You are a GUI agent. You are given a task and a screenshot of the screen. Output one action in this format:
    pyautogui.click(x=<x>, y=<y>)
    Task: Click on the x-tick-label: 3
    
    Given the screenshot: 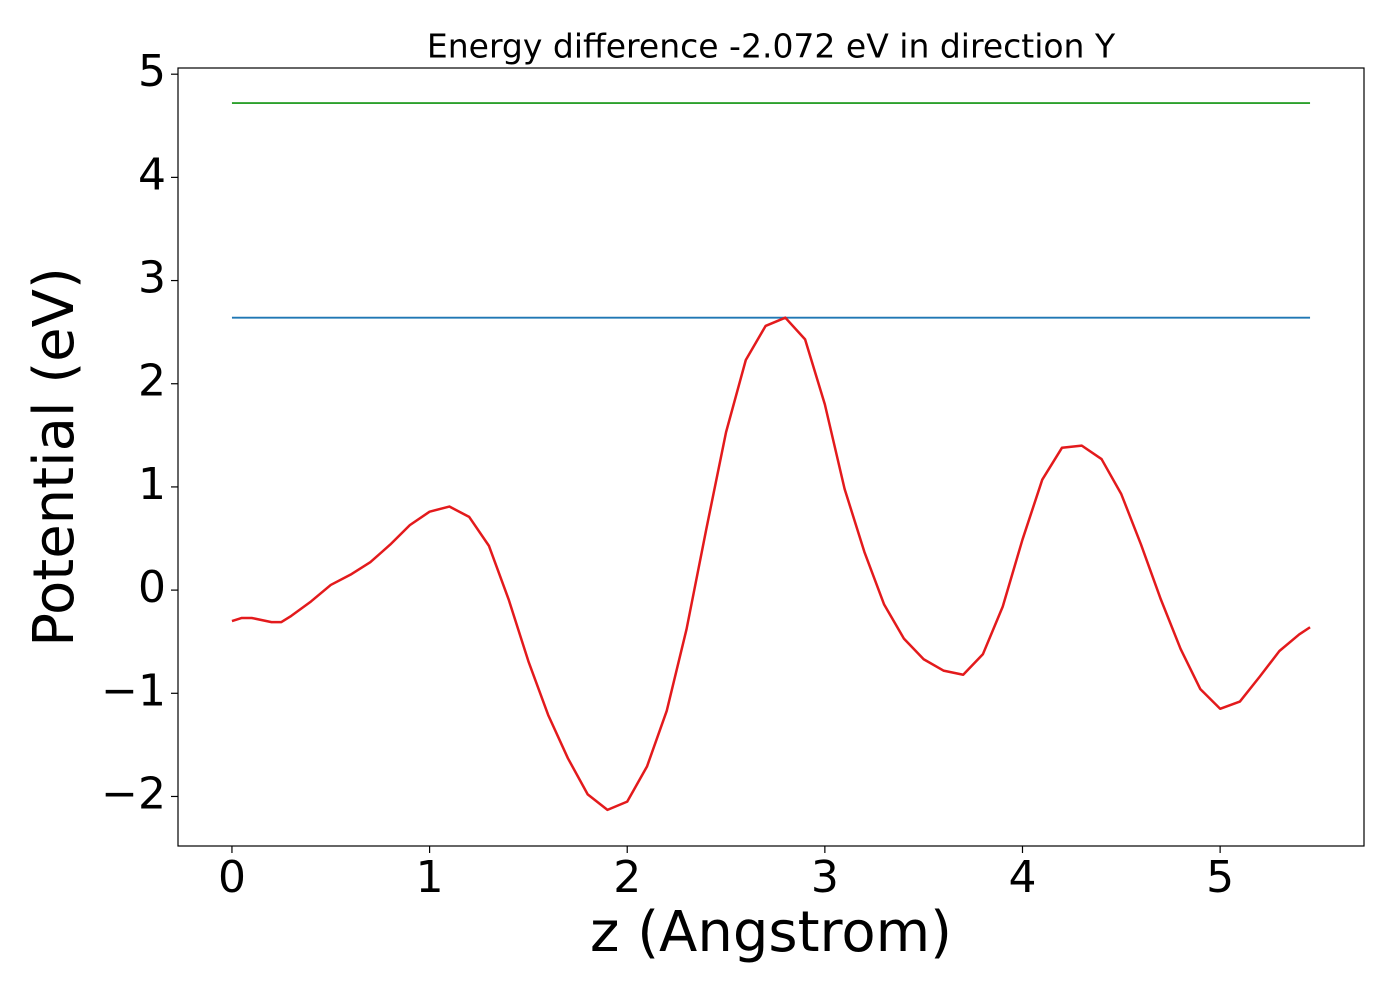 What is the action you would take?
    pyautogui.click(x=825, y=877)
    